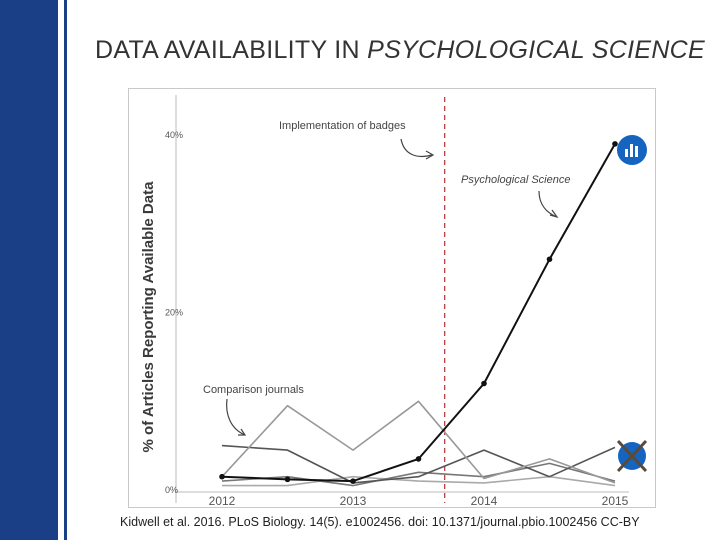 This screenshot has width=720, height=540. I want to click on slide-title-italic: PSYCHOLOGICAL SCIENCE, so click(536, 50).